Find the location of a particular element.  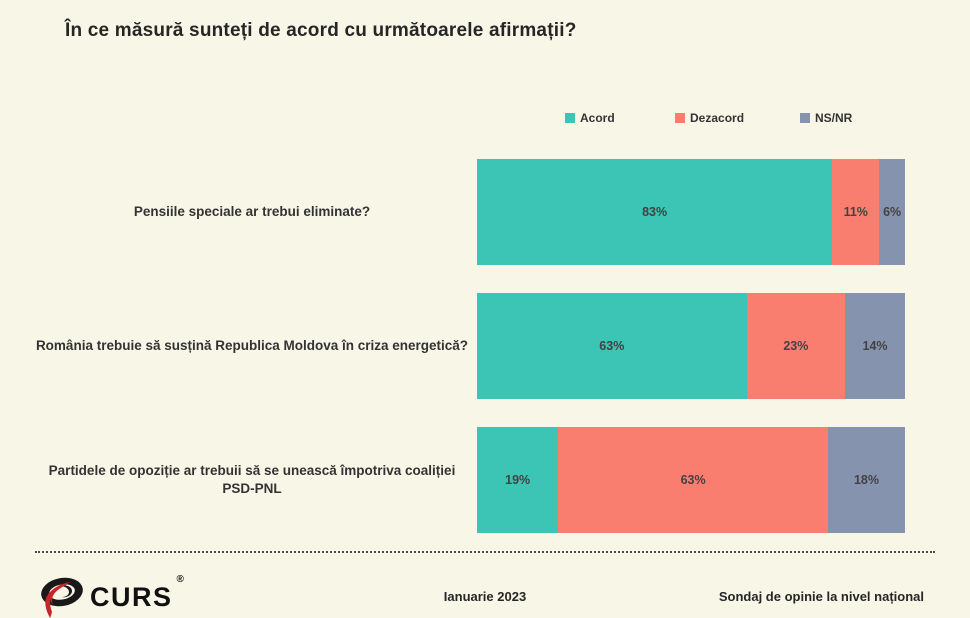

legend-swatch-acord-icon is located at coordinates (570, 118).